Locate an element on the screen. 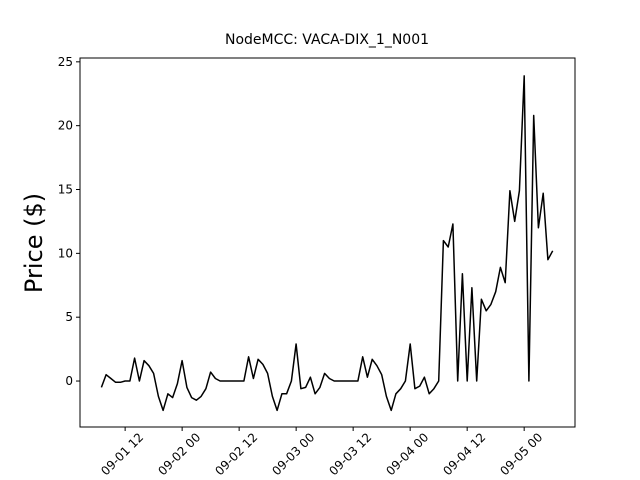 The width and height of the screenshot is (640, 480). y-tick-label: 25 is located at coordinates (65, 62).